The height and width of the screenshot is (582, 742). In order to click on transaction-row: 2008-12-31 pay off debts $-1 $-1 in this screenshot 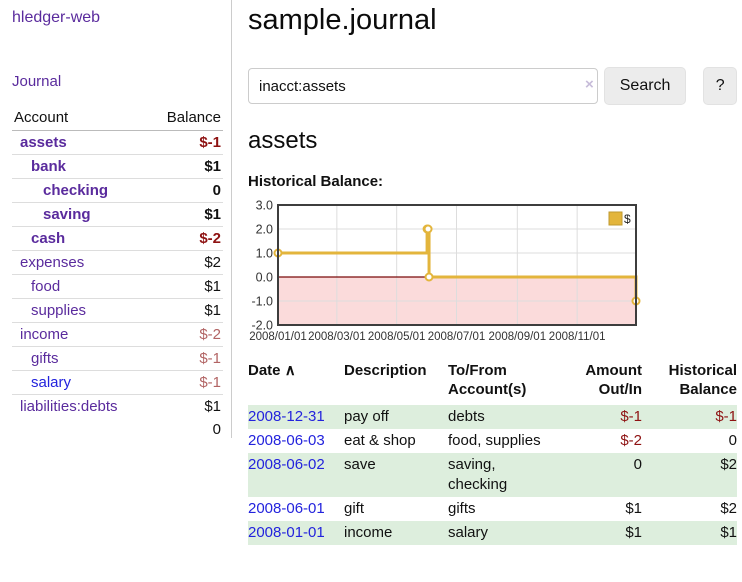, I will do `click(492, 417)`.